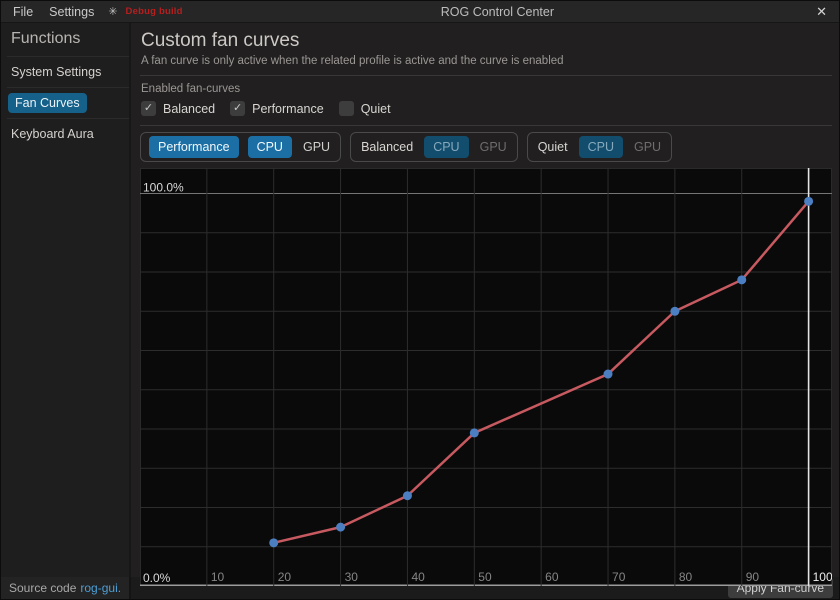 The height and width of the screenshot is (600, 840). I want to click on tab-balanced-cpu: CPU, so click(446, 147).